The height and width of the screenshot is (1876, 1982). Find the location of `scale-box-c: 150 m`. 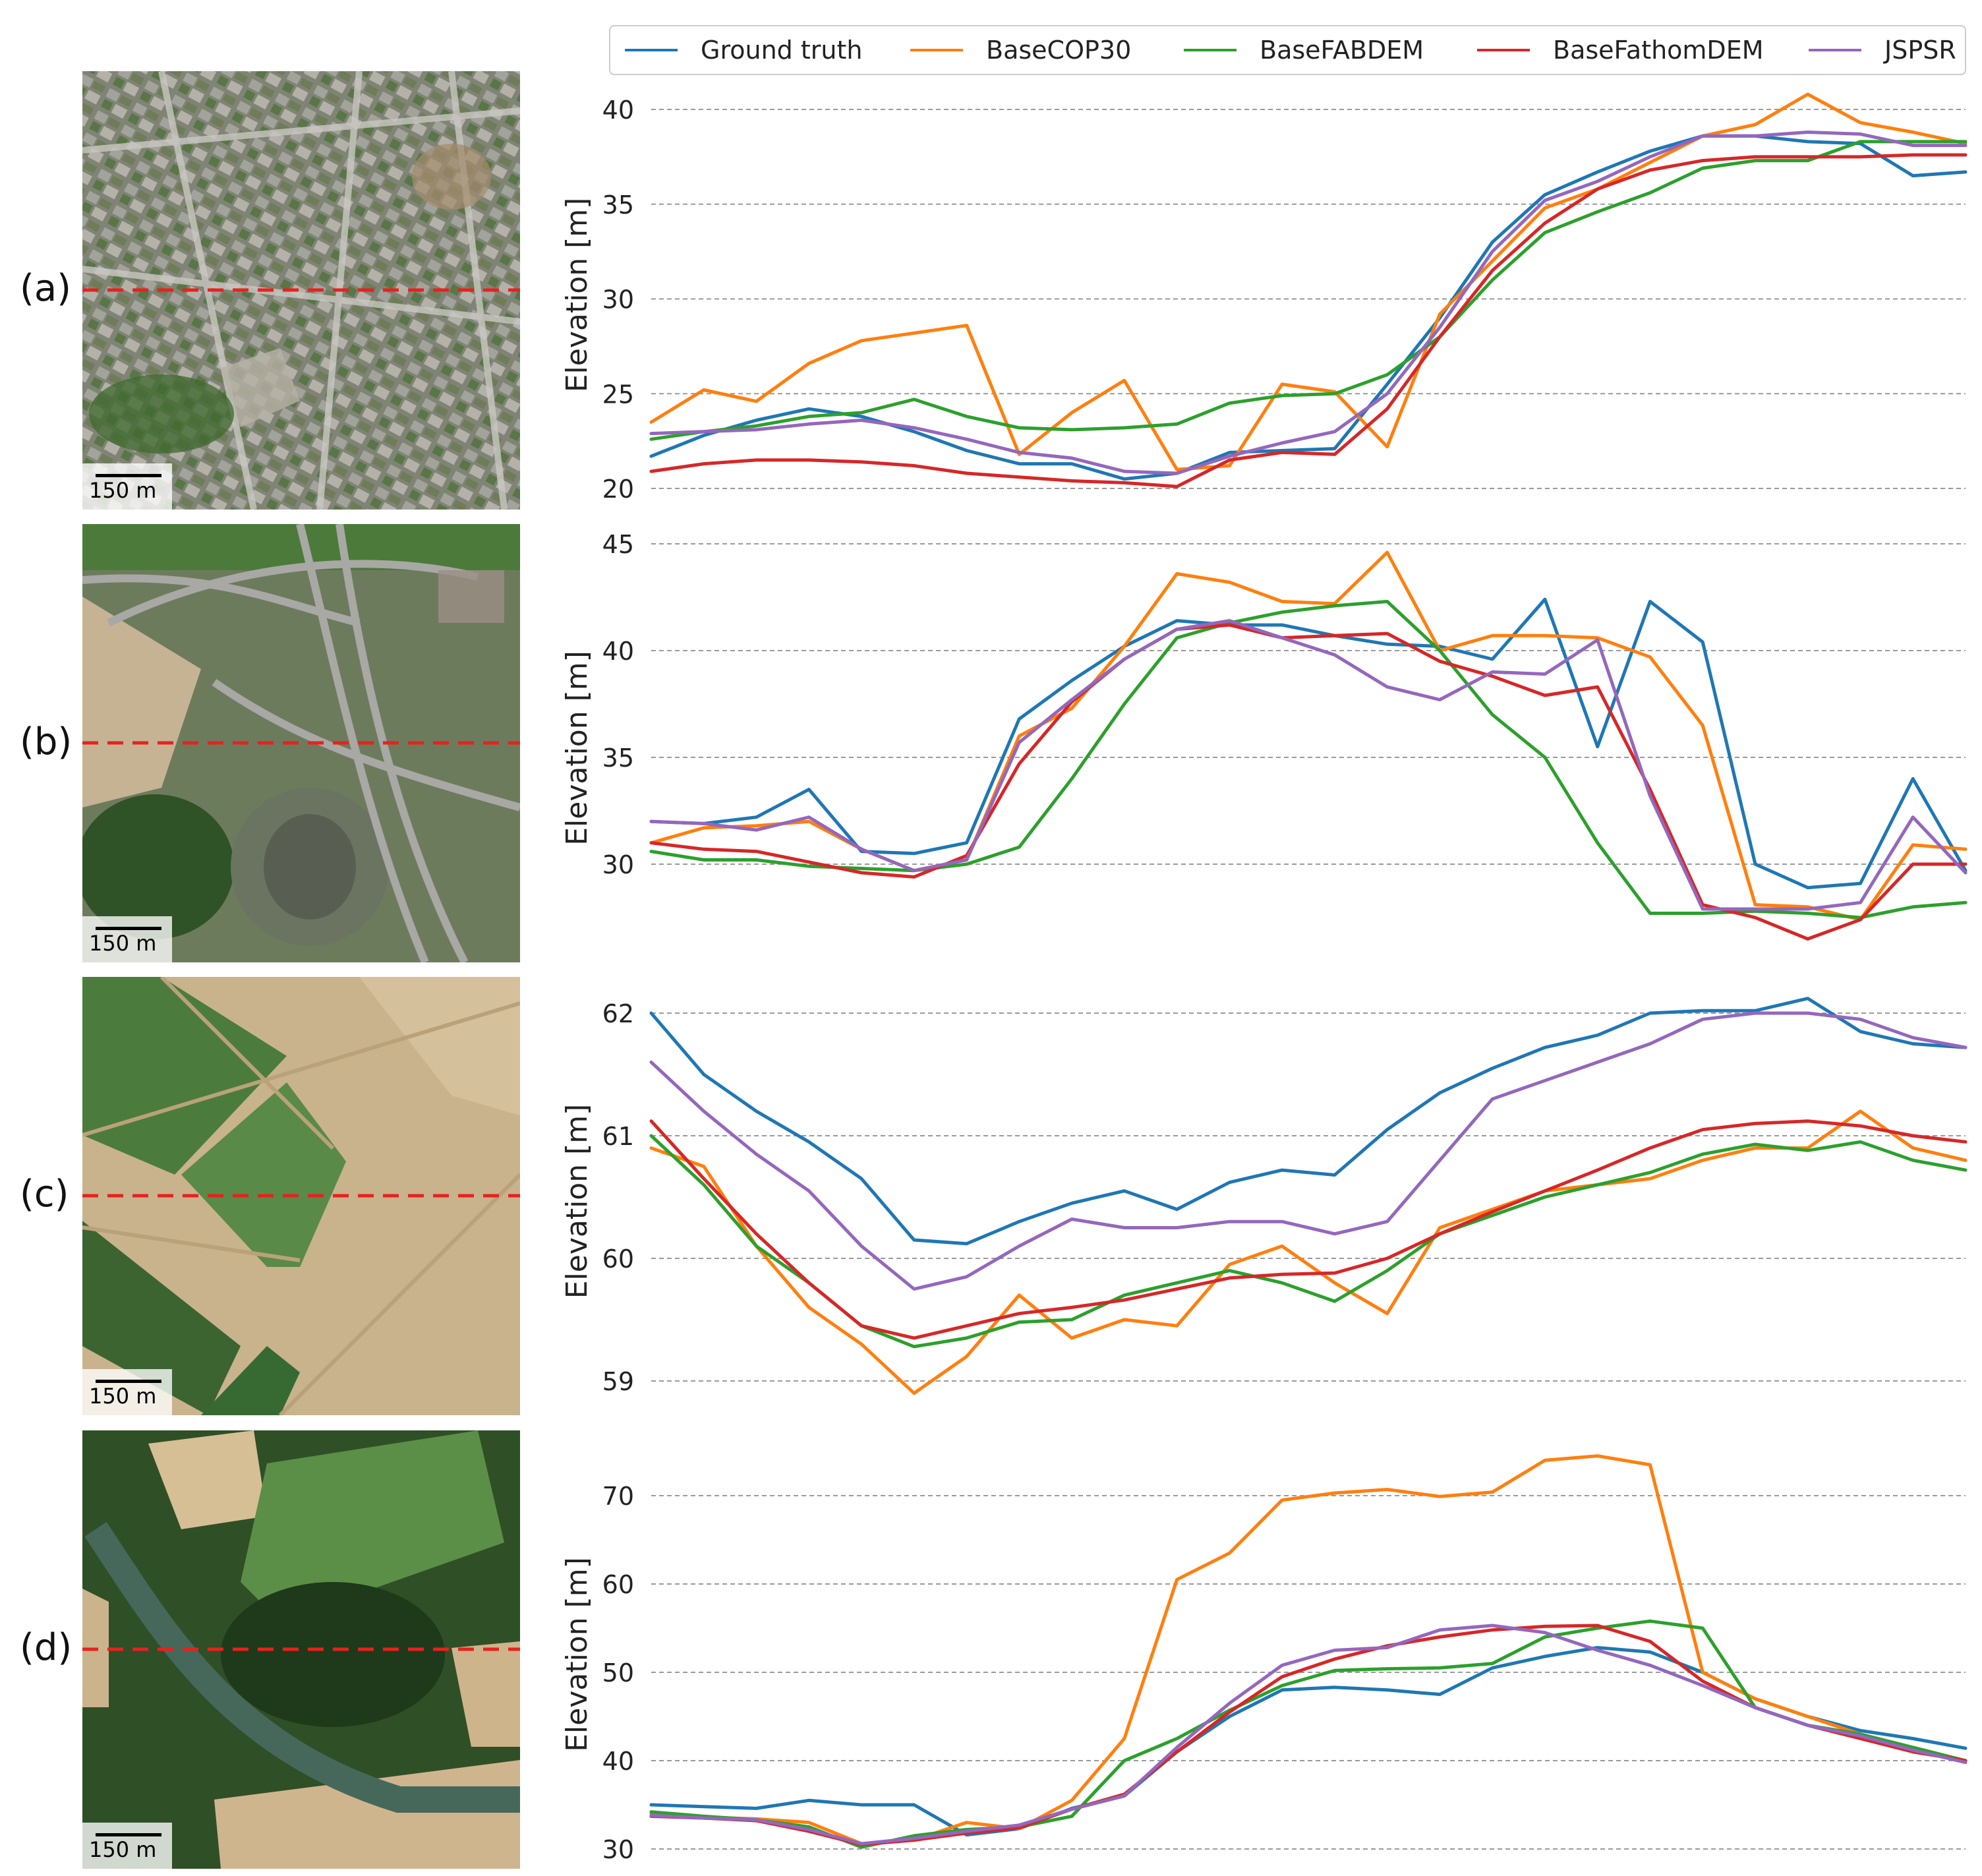

scale-box-c: 150 m is located at coordinates (127, 1392).